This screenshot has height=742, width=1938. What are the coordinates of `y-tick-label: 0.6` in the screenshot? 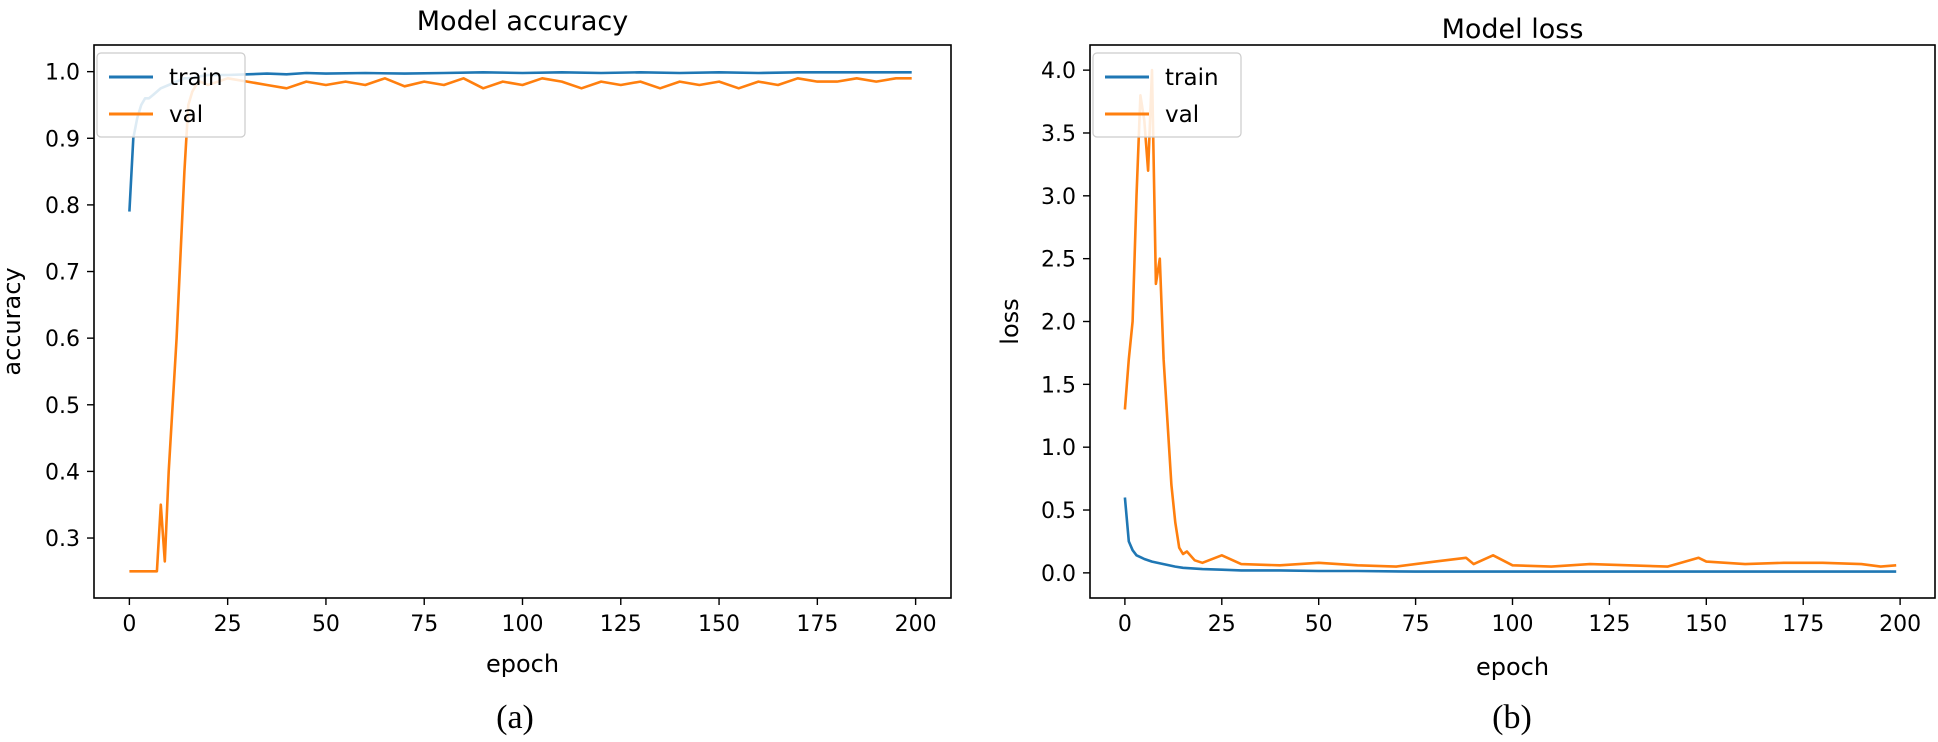 It's located at (62, 339).